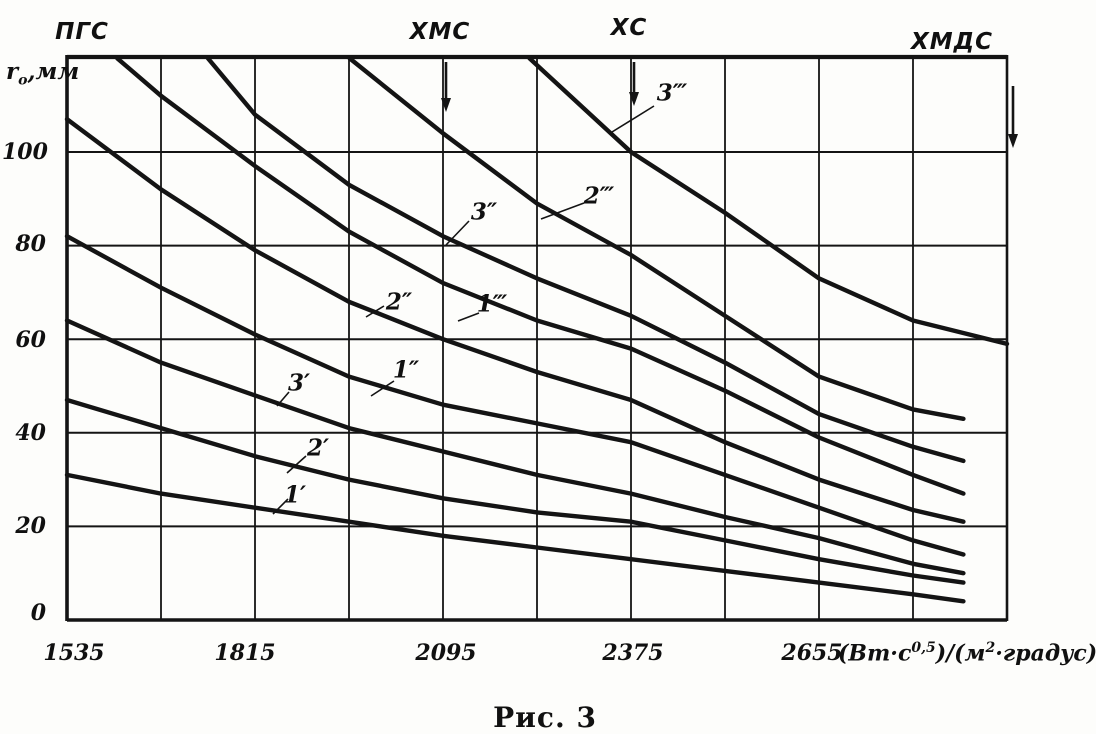  What do you see at coordinates (960, 653) in the screenshot?
I see `x-units-part2: )/(м` at bounding box center [960, 653].